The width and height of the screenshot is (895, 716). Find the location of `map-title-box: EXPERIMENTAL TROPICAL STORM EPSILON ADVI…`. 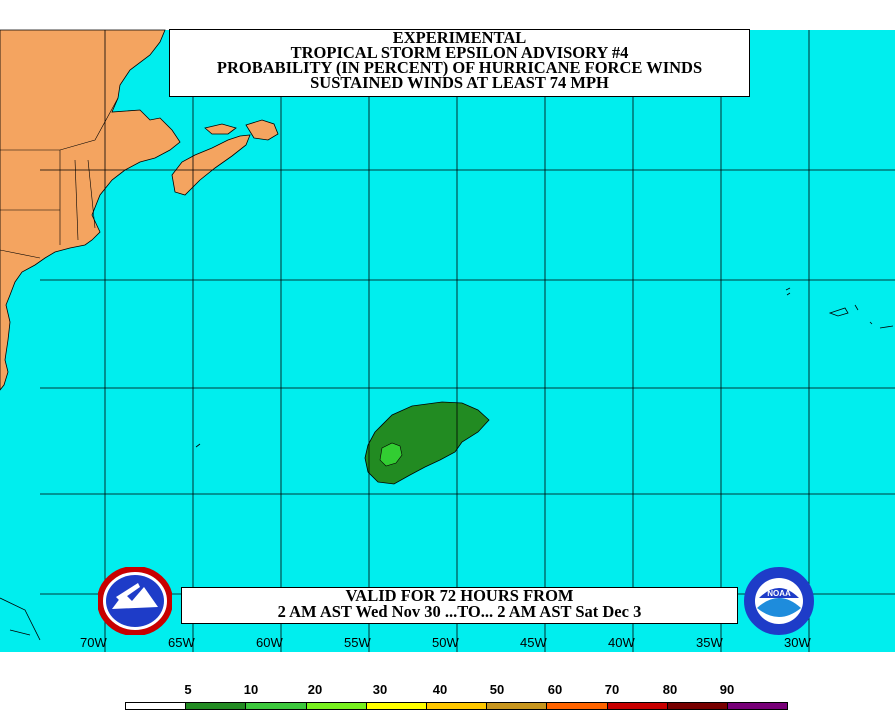

map-title-box: EXPERIMENTAL TROPICAL STORM EPSILON ADVI… is located at coordinates (459, 63).